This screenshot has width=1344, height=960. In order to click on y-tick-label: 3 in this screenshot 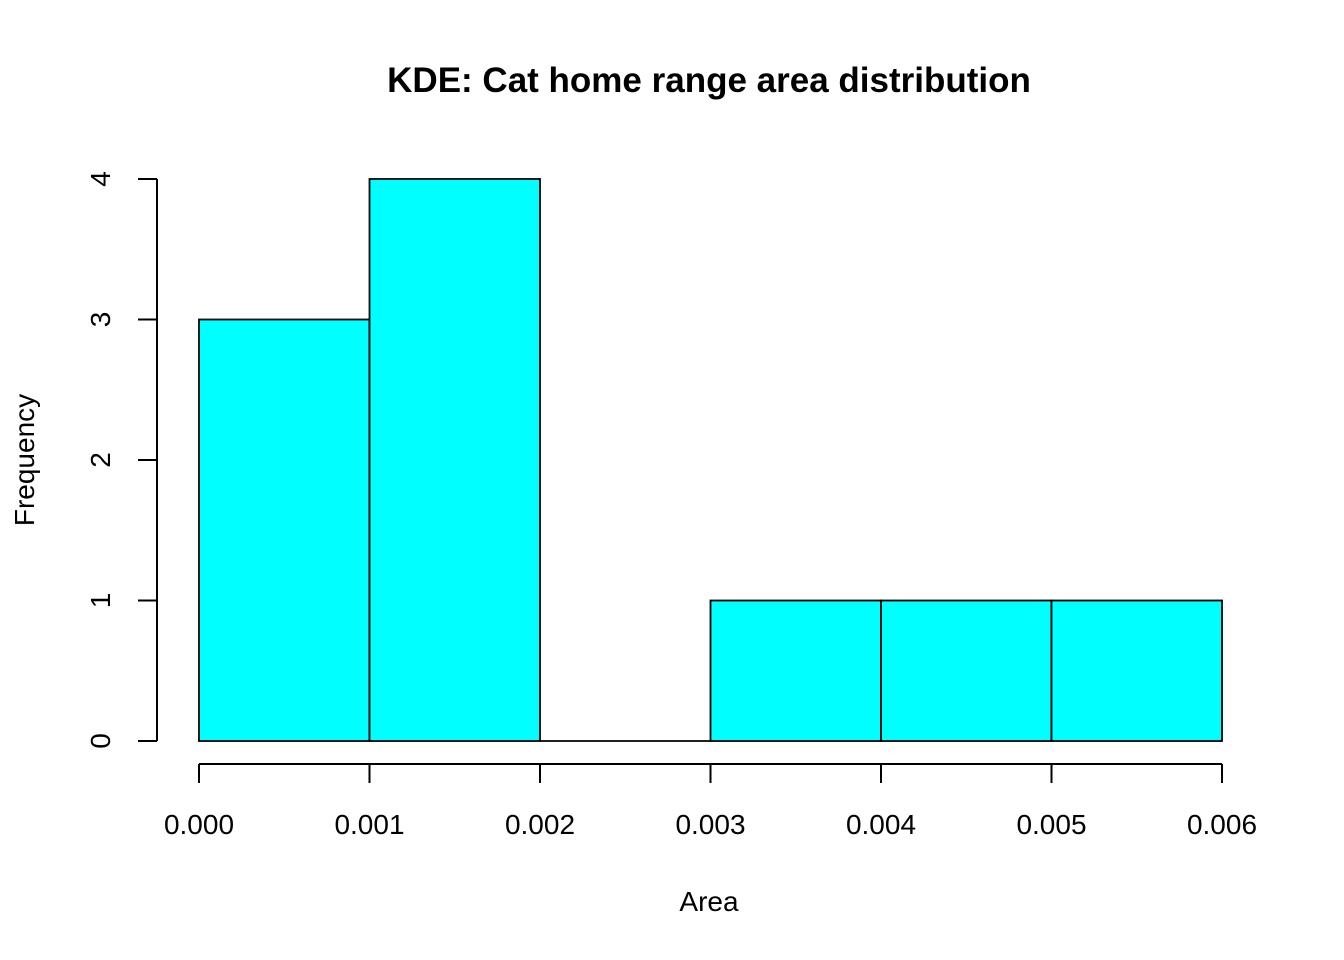, I will do `click(100, 320)`.